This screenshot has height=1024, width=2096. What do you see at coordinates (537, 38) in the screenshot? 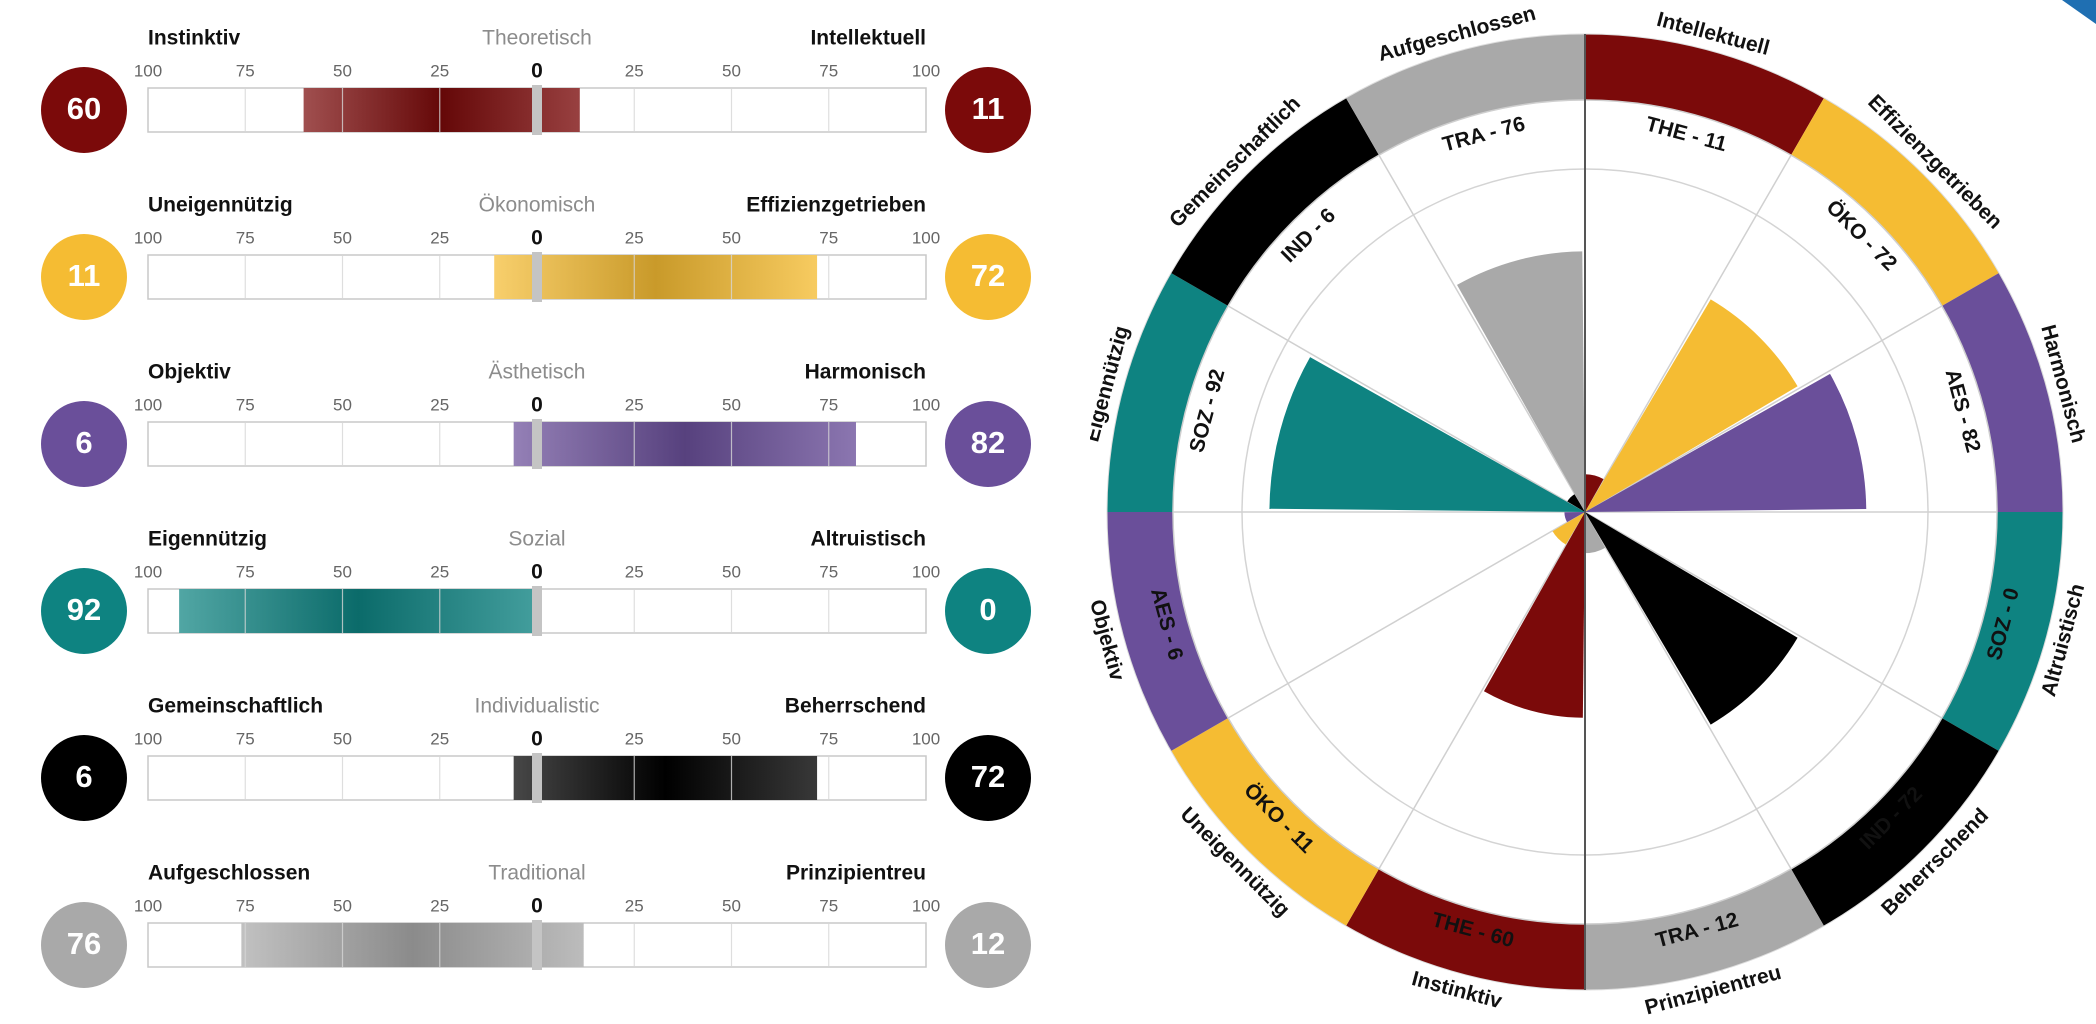
I see `dimension-label: Theoretisch` at bounding box center [537, 38].